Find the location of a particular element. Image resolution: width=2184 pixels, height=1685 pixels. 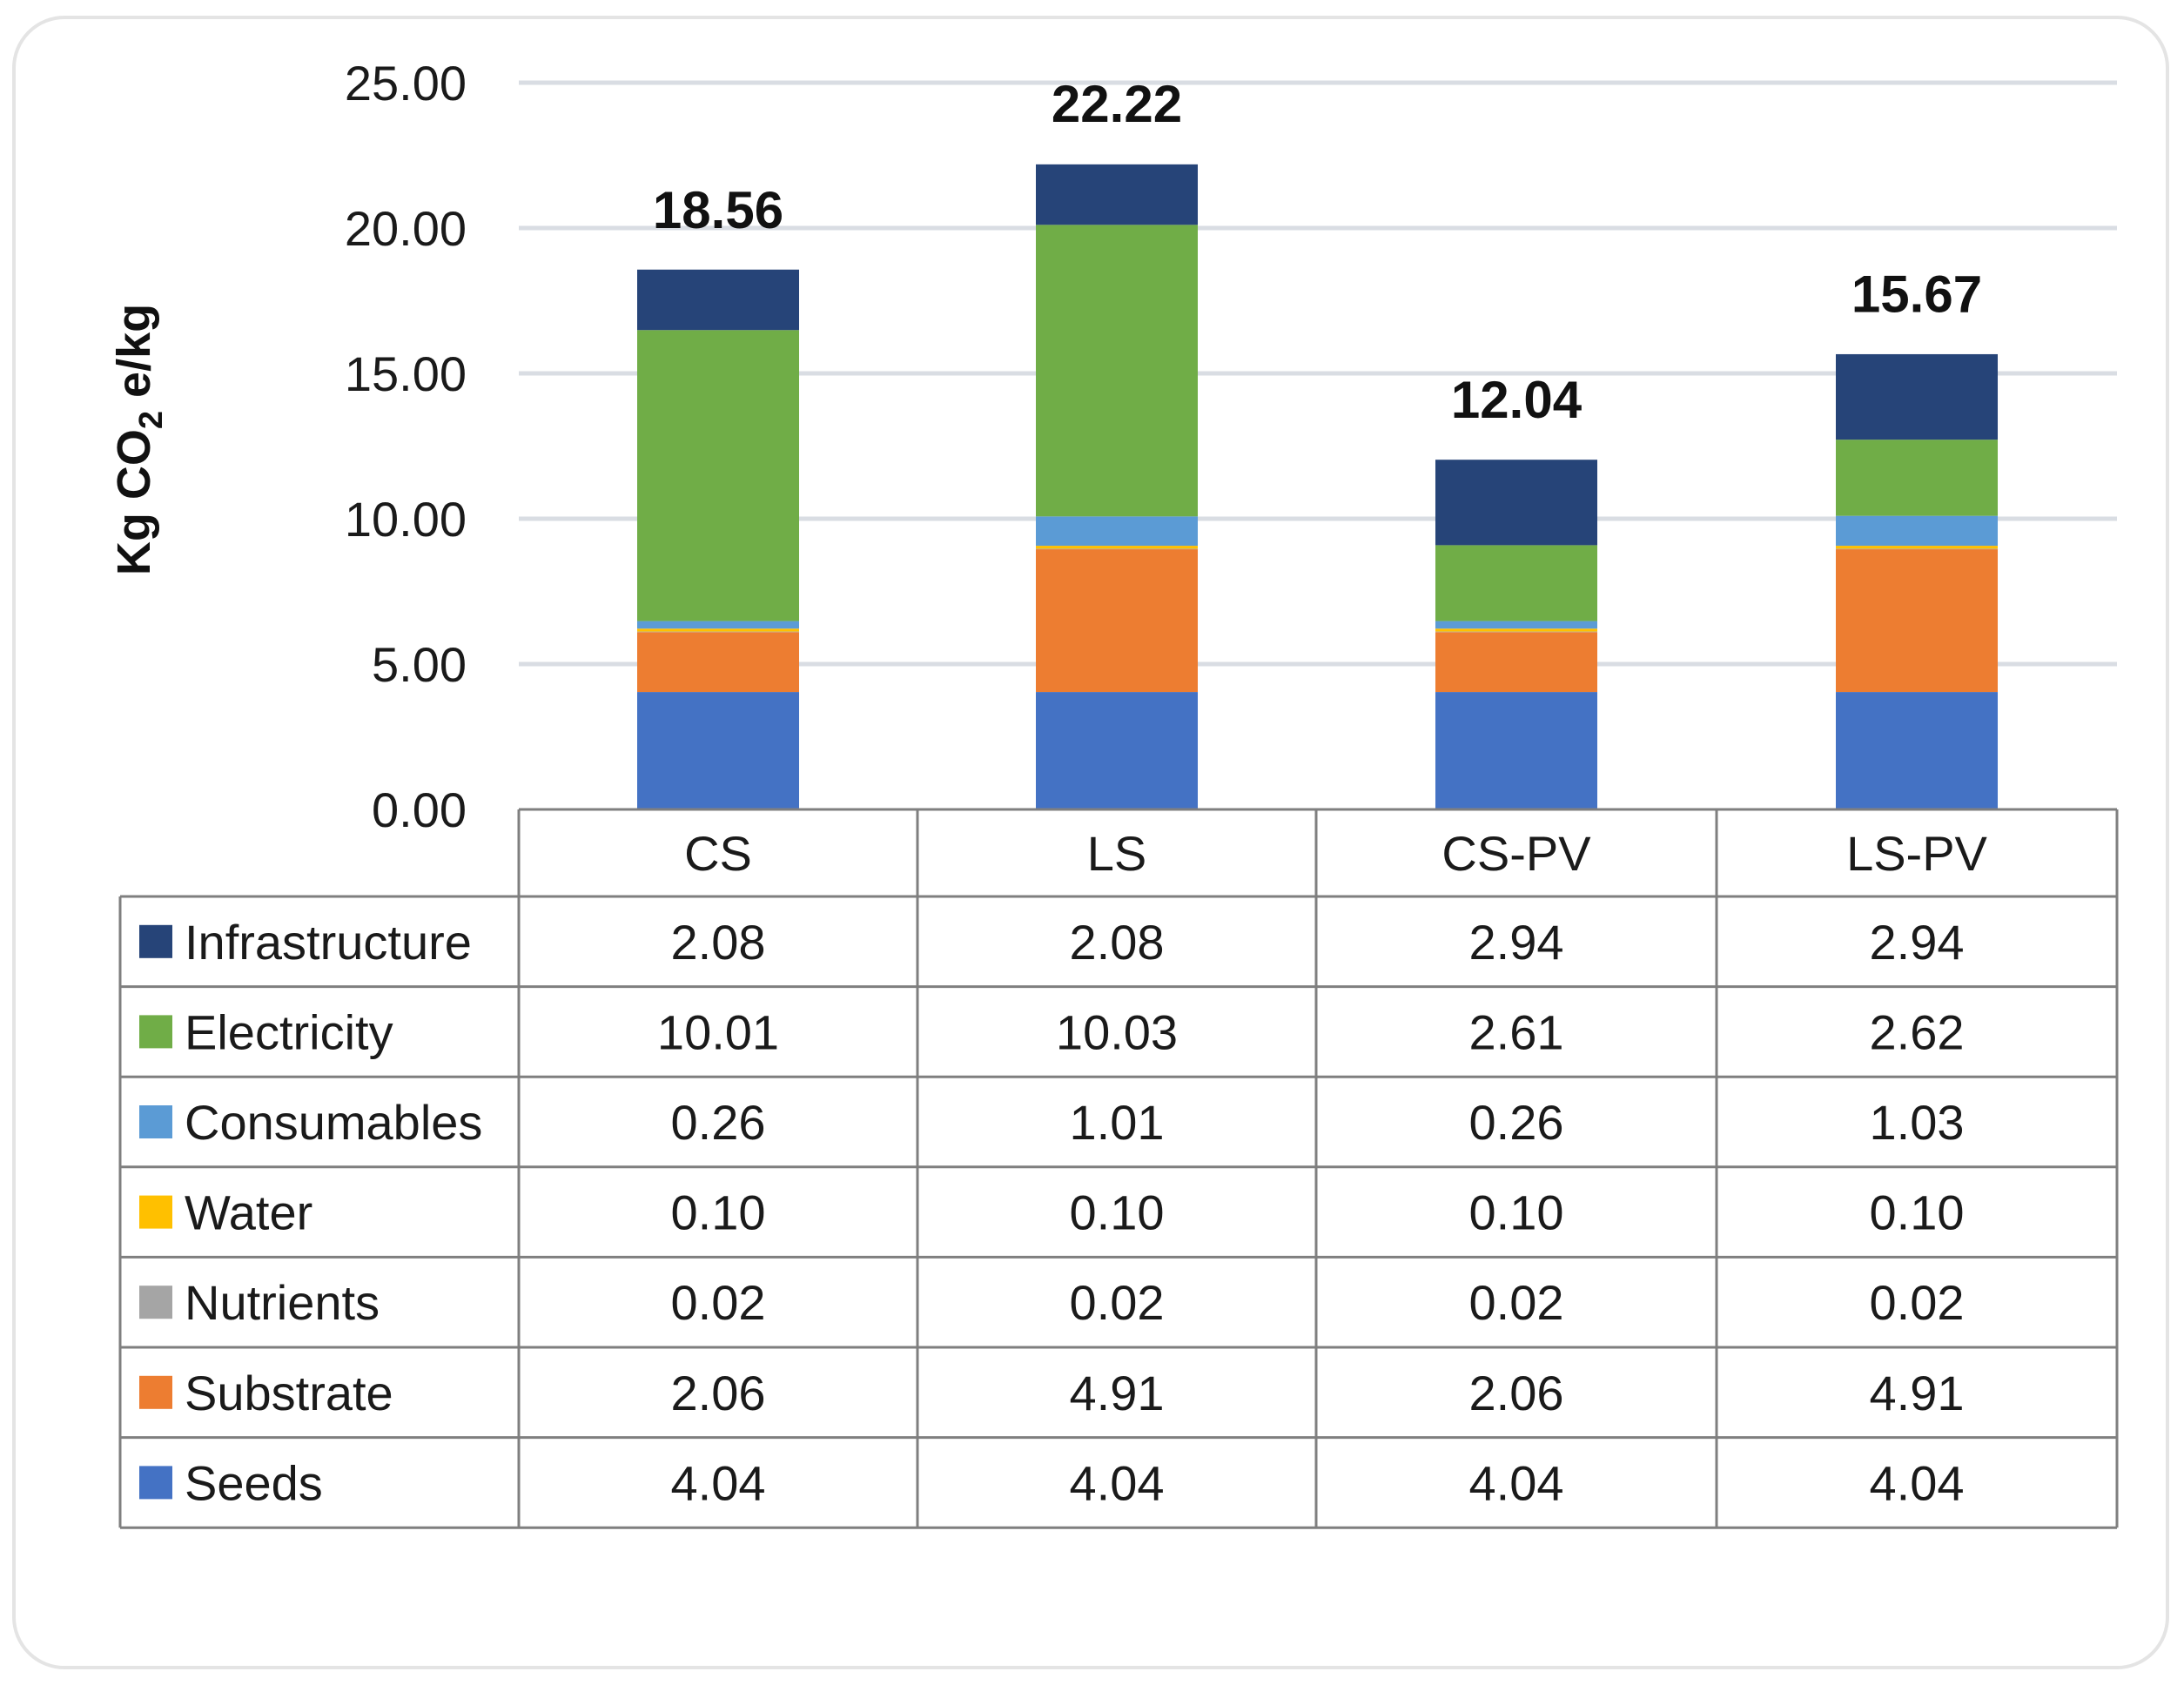

total-label-ls: 22.22 is located at coordinates (1117, 104).